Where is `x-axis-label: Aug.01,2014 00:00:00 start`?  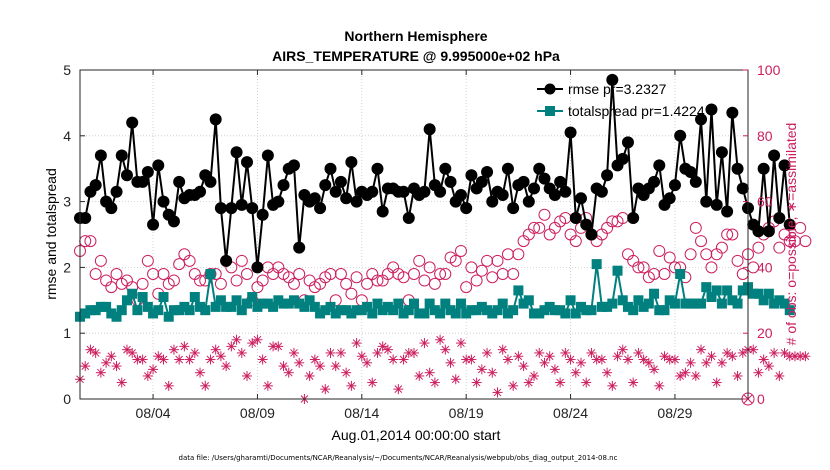
x-axis-label: Aug.01,2014 00:00:00 start is located at coordinates (416, 435).